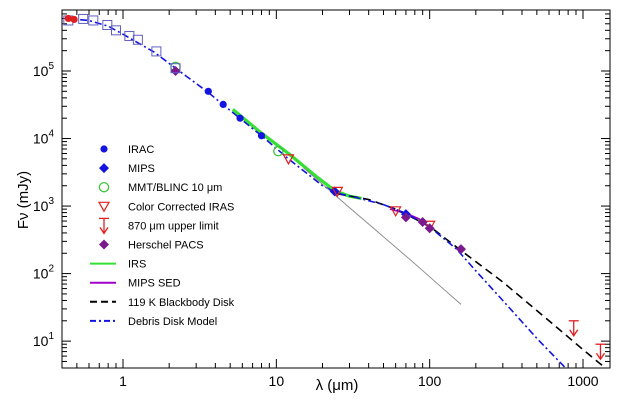 The image size is (639, 406). Describe the element at coordinates (181, 303) in the screenshot. I see `legend-label: 119 K Blackbody Disk` at that location.